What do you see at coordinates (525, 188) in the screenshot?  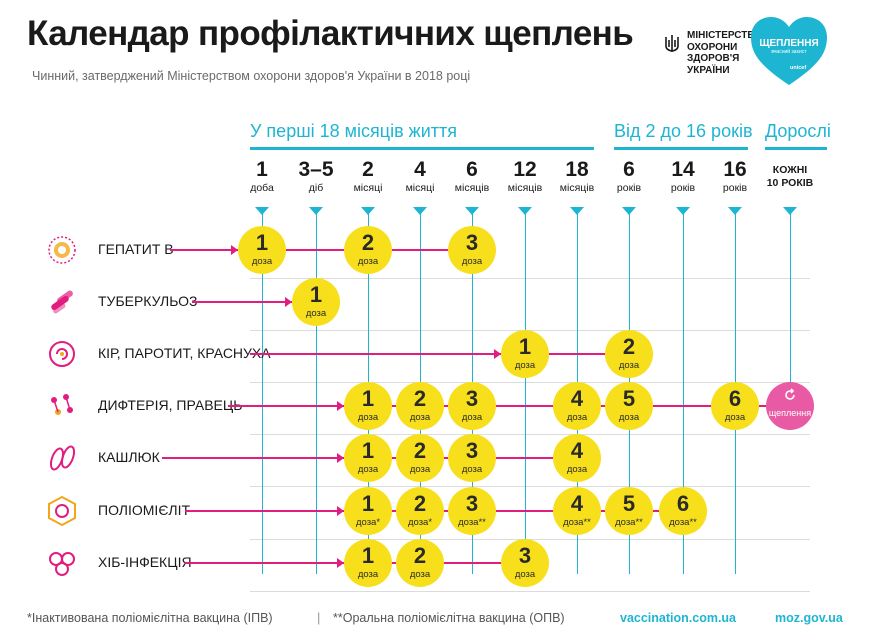 I see `column-unit: місяців` at bounding box center [525, 188].